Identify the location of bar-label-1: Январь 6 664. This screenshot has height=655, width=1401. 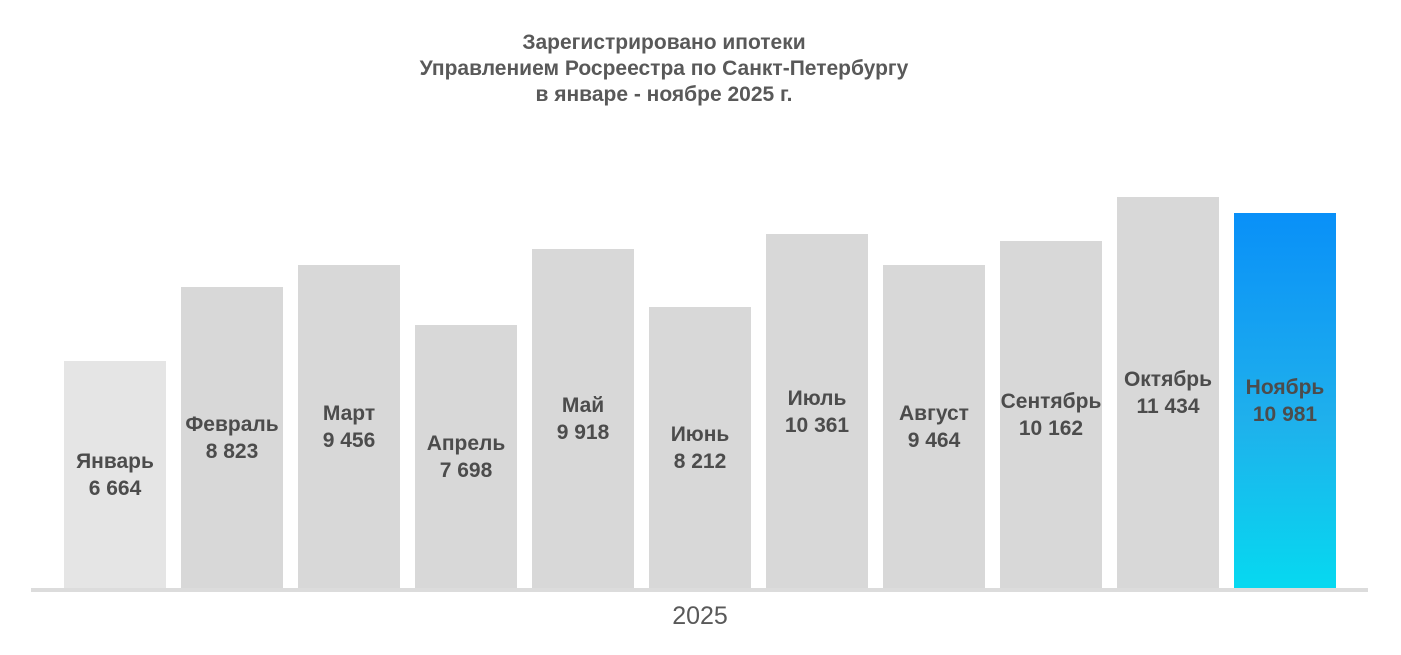
(115, 475).